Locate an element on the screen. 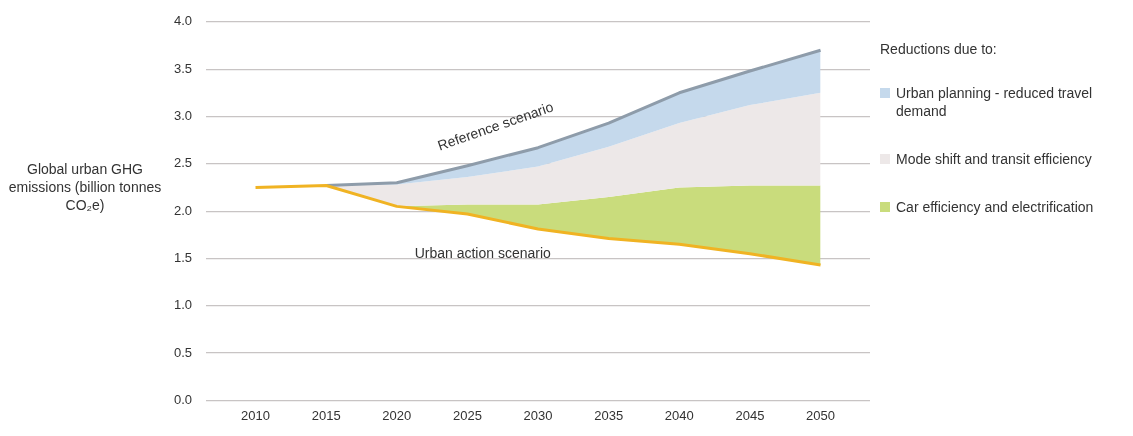 The height and width of the screenshot is (436, 1133). x-tick-label: 2010 is located at coordinates (255, 415).